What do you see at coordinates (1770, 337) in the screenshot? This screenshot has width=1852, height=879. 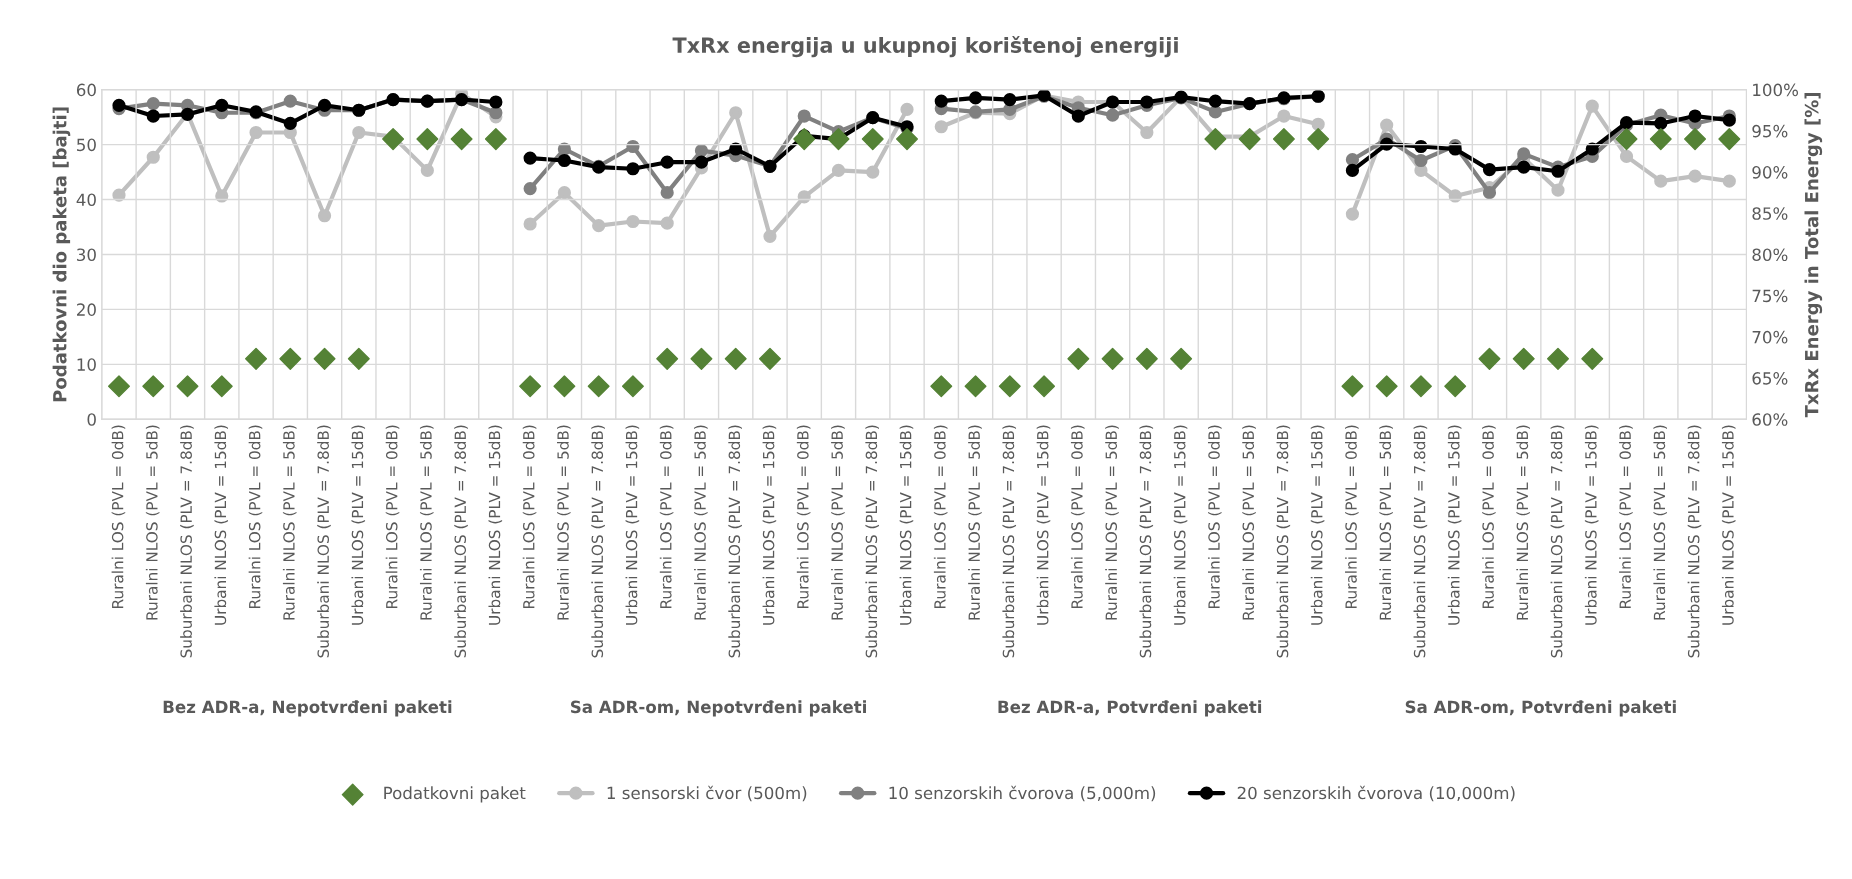 I see `y2-tick-label: 70%` at bounding box center [1770, 337].